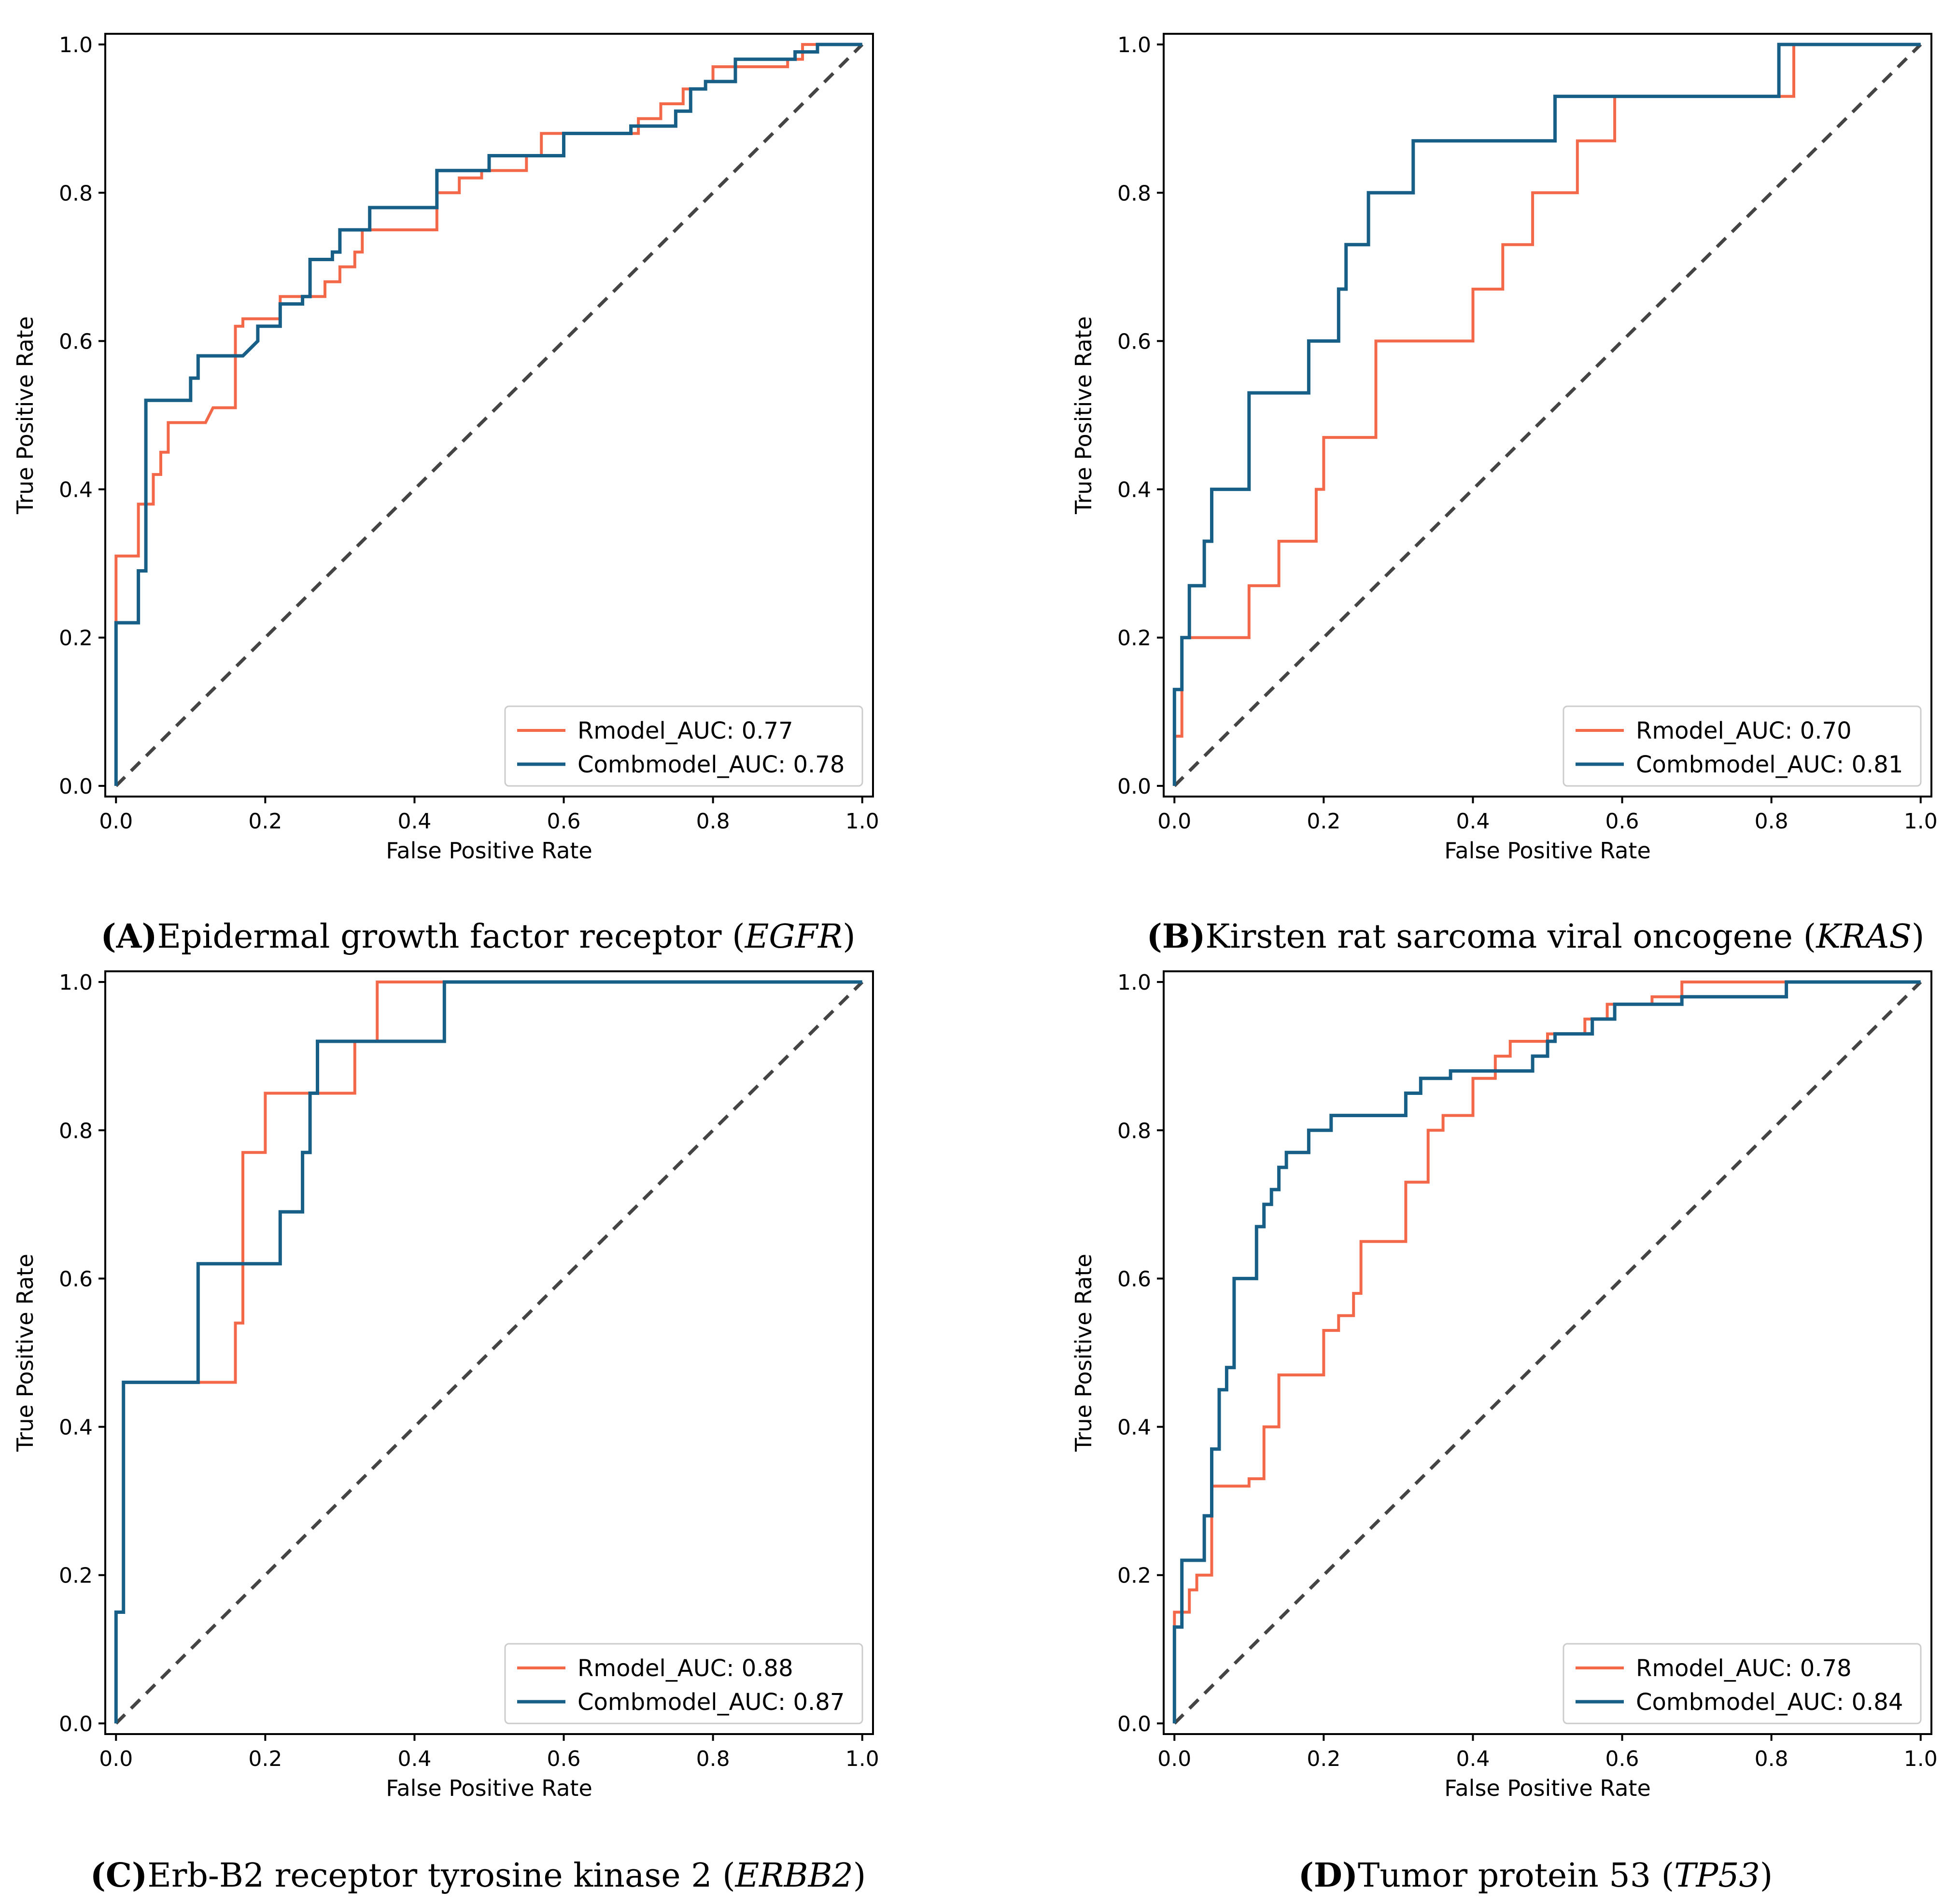 The width and height of the screenshot is (1957, 1904). Describe the element at coordinates (1134, 1576) in the screenshot. I see `chart-d-ytick-label: 0.2` at that location.